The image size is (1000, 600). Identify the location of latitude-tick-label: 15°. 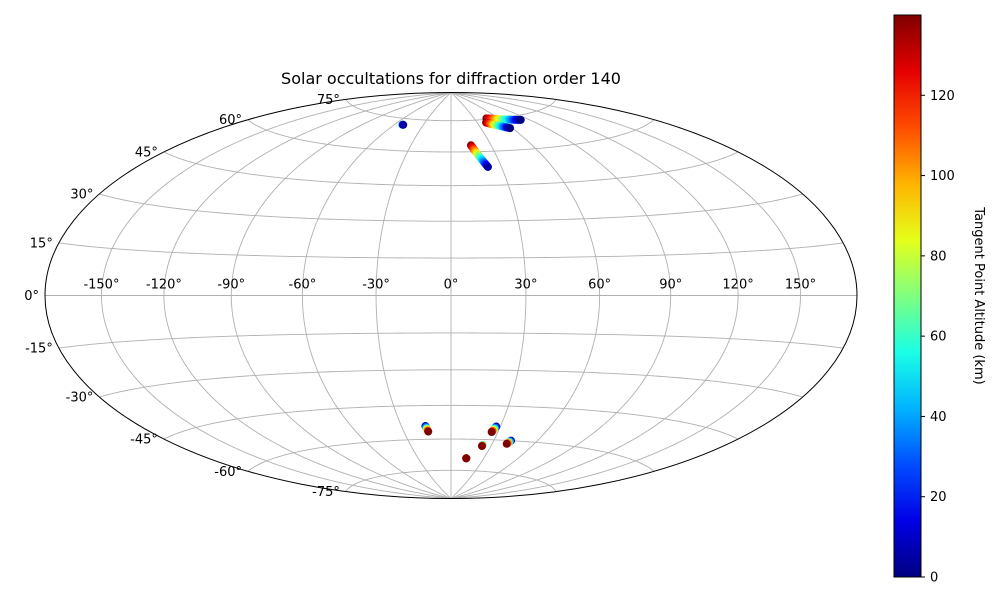
(41, 243).